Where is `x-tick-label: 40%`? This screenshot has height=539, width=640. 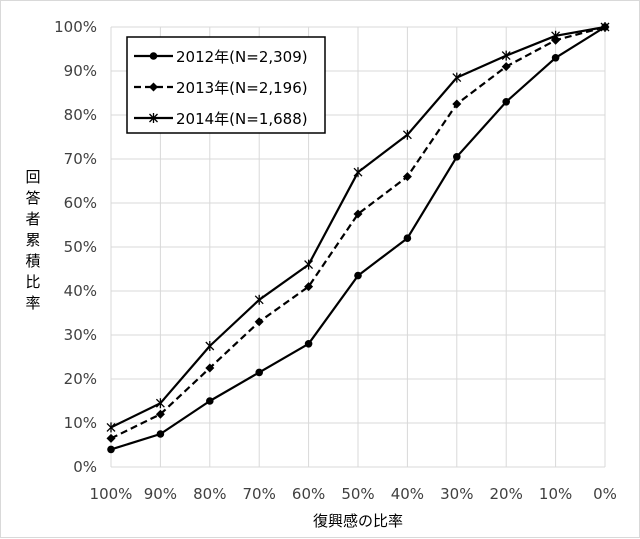
x-tick-label: 40% is located at coordinates (407, 494).